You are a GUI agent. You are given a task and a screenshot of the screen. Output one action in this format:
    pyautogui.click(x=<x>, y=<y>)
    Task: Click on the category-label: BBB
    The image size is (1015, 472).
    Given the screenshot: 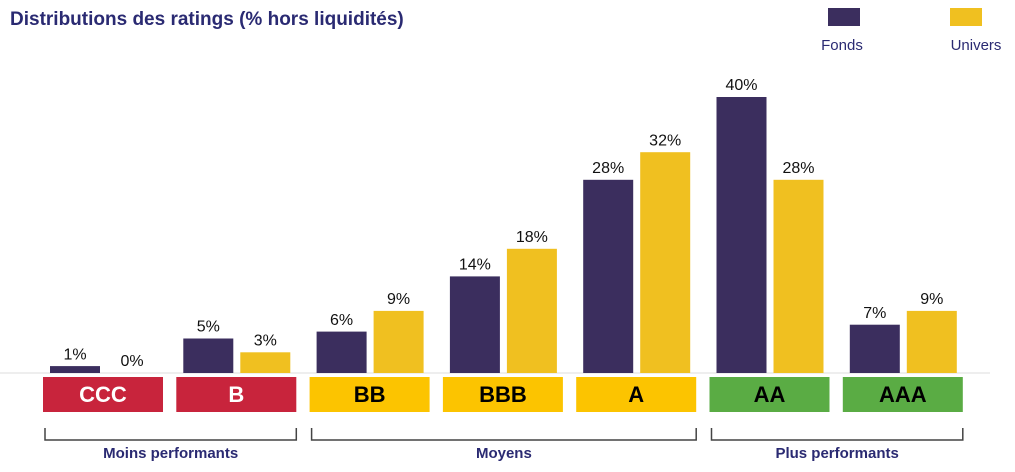 What is the action you would take?
    pyautogui.click(x=503, y=394)
    